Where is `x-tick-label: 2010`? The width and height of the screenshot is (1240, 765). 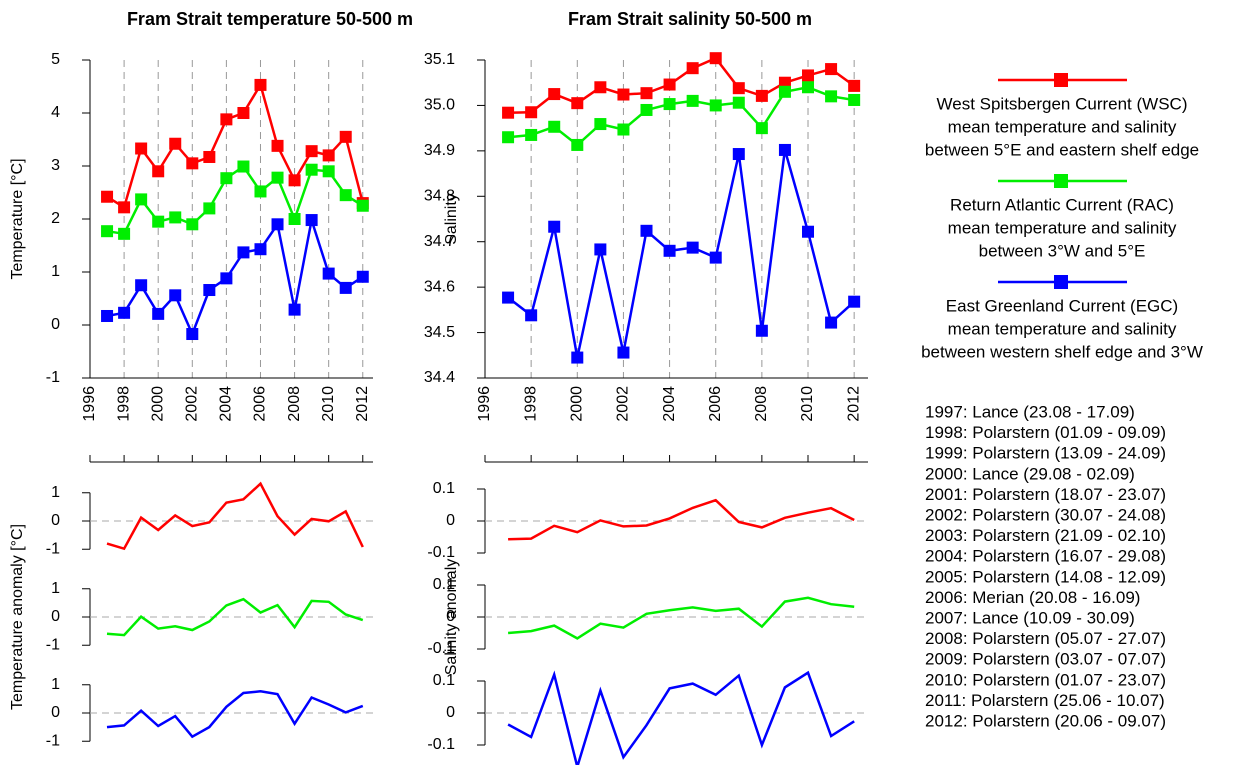 x-tick-label: 2010 is located at coordinates (807, 404).